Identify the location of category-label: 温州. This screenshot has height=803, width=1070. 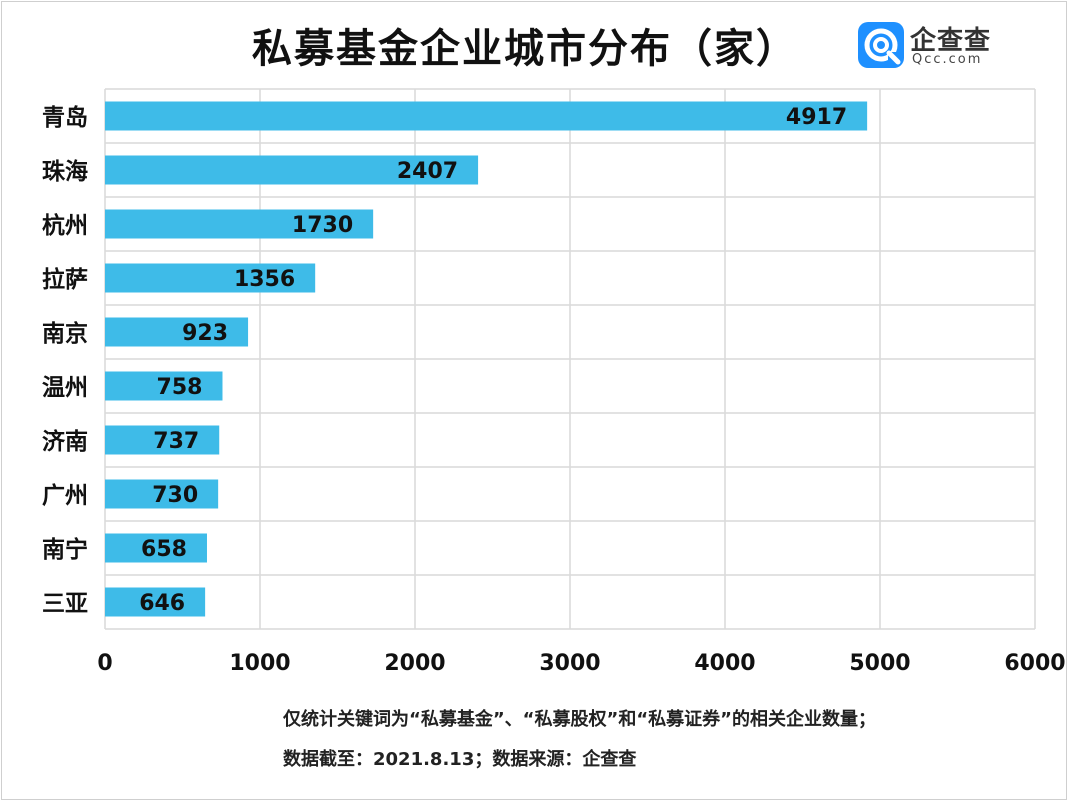
(65, 388).